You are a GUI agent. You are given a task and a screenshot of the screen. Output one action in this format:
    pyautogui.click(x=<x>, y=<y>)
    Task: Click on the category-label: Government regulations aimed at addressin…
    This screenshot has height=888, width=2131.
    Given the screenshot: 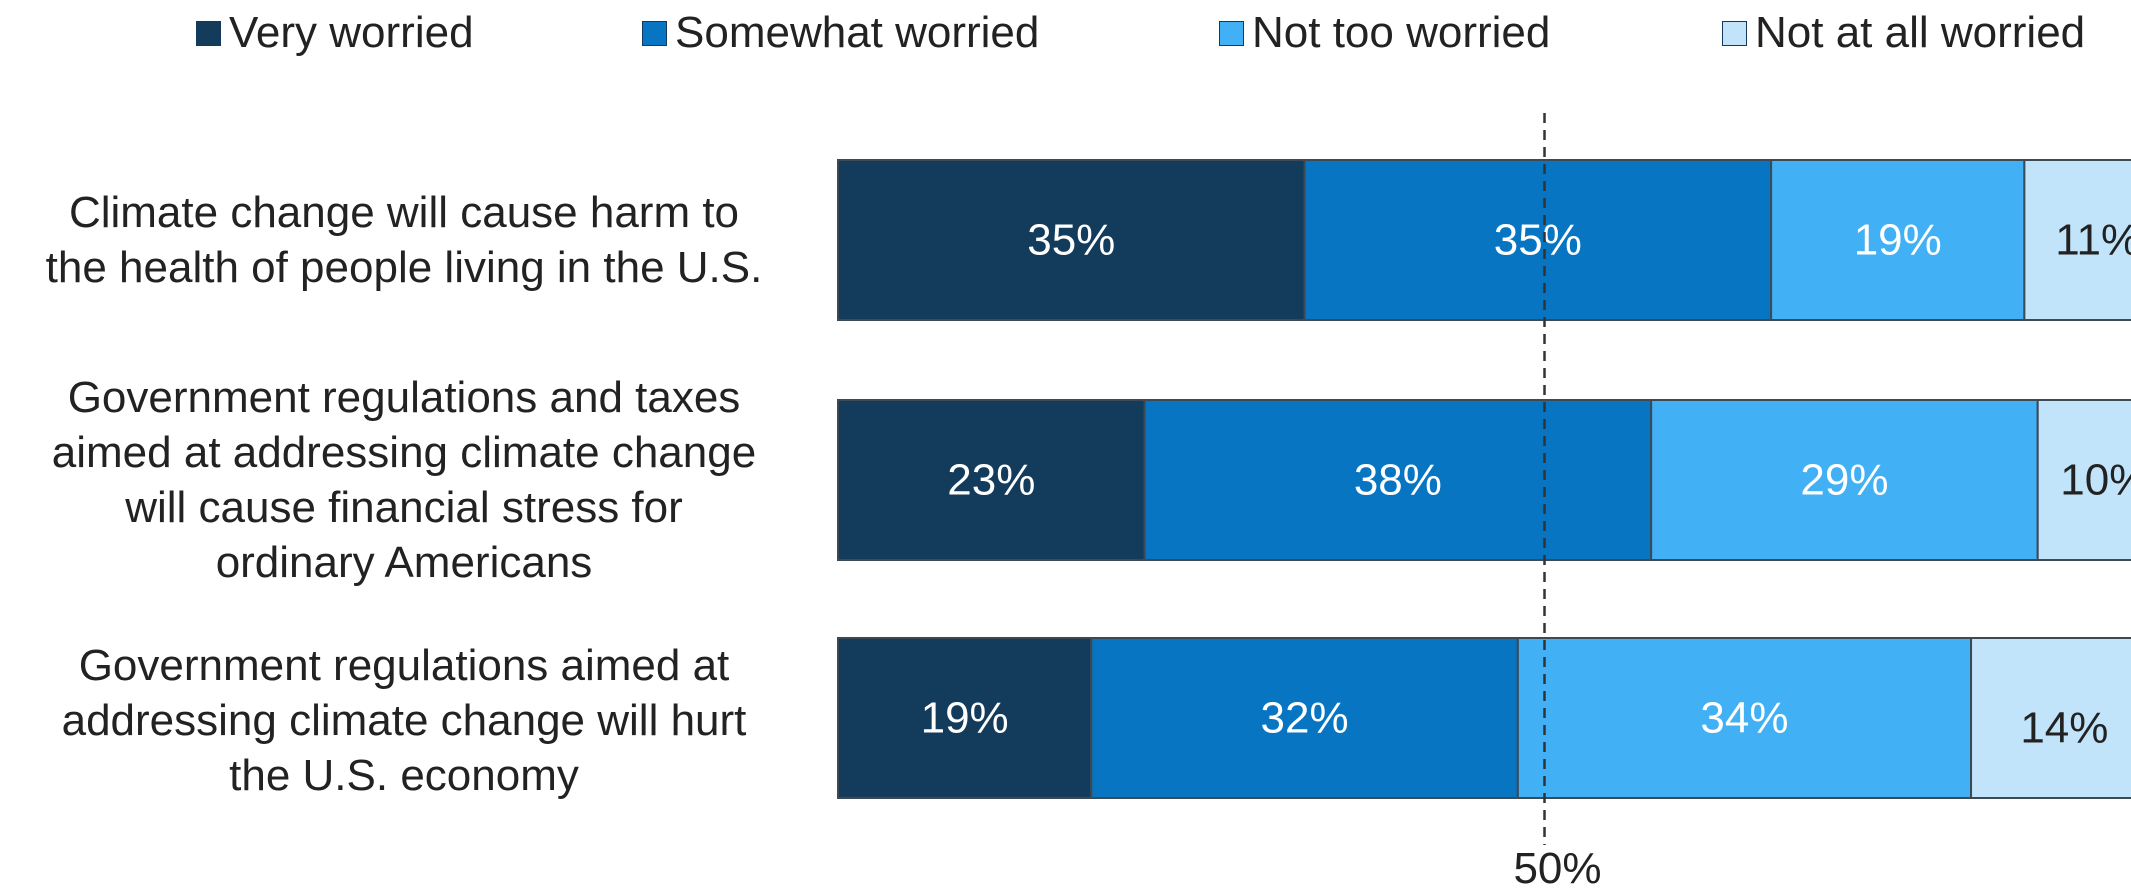 What is the action you would take?
    pyautogui.click(x=404, y=720)
    